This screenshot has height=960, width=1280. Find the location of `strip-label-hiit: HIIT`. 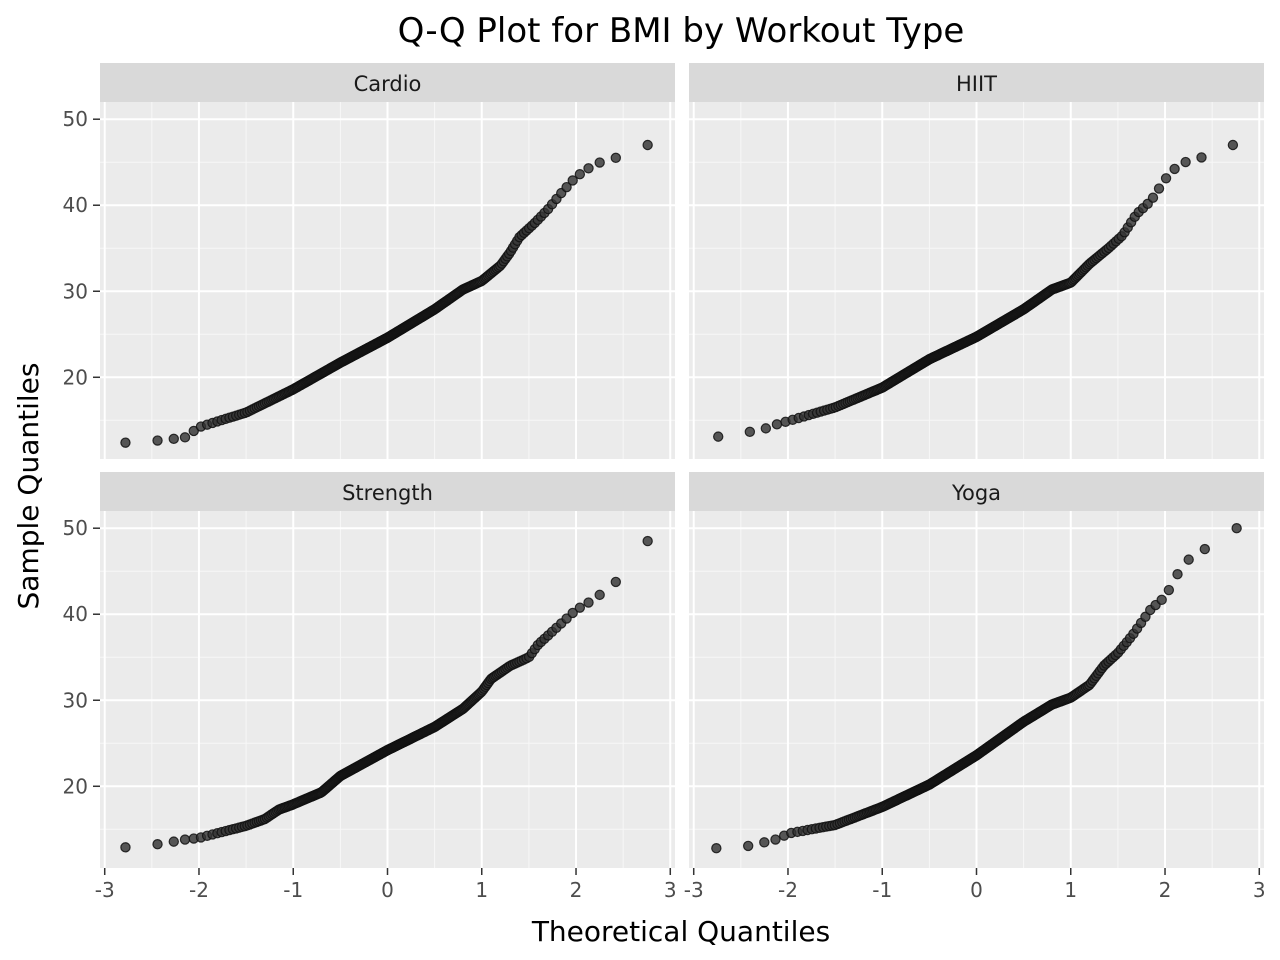

strip-label-hiit: HIIT is located at coordinates (976, 84).